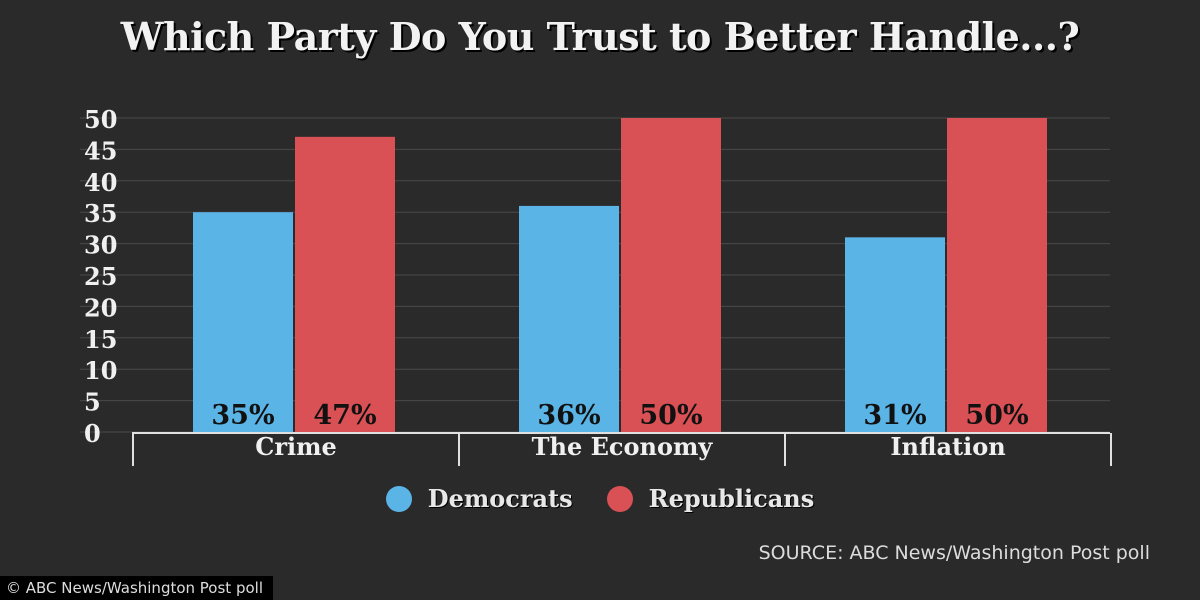  I want to click on category-label: The Economy, so click(623, 446).